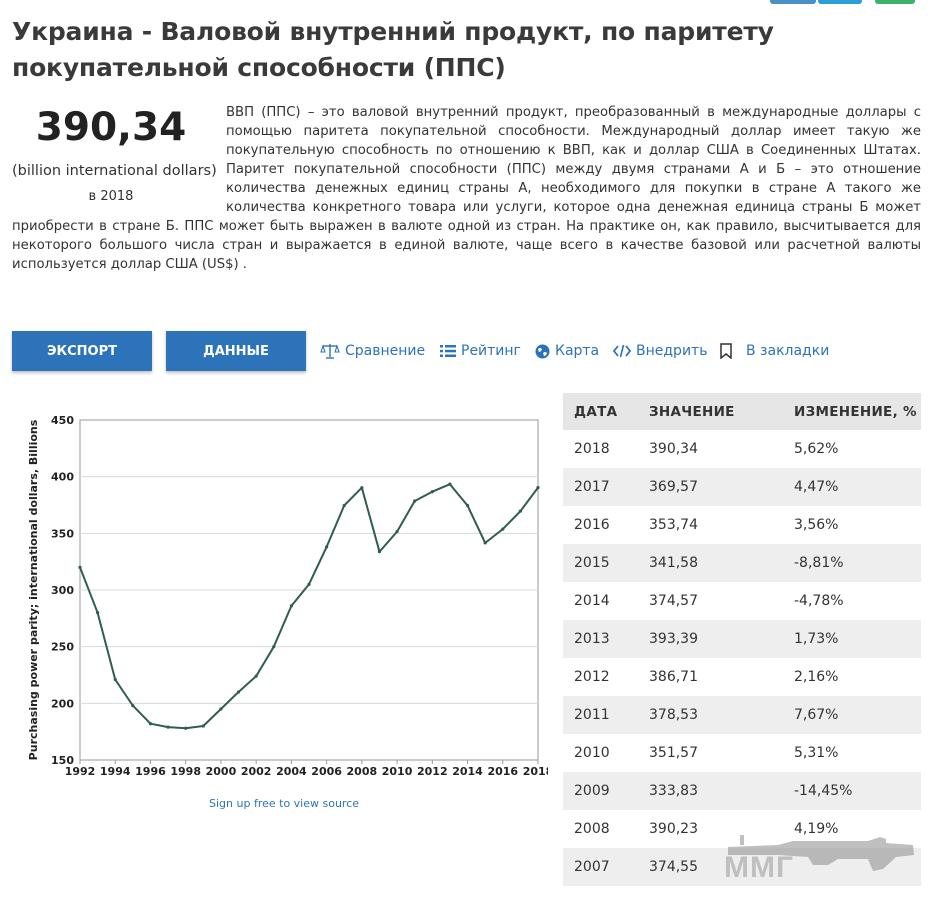 The image size is (935, 906). Describe the element at coordinates (673, 829) in the screenshot. I see `cell-value: 390,23` at that location.